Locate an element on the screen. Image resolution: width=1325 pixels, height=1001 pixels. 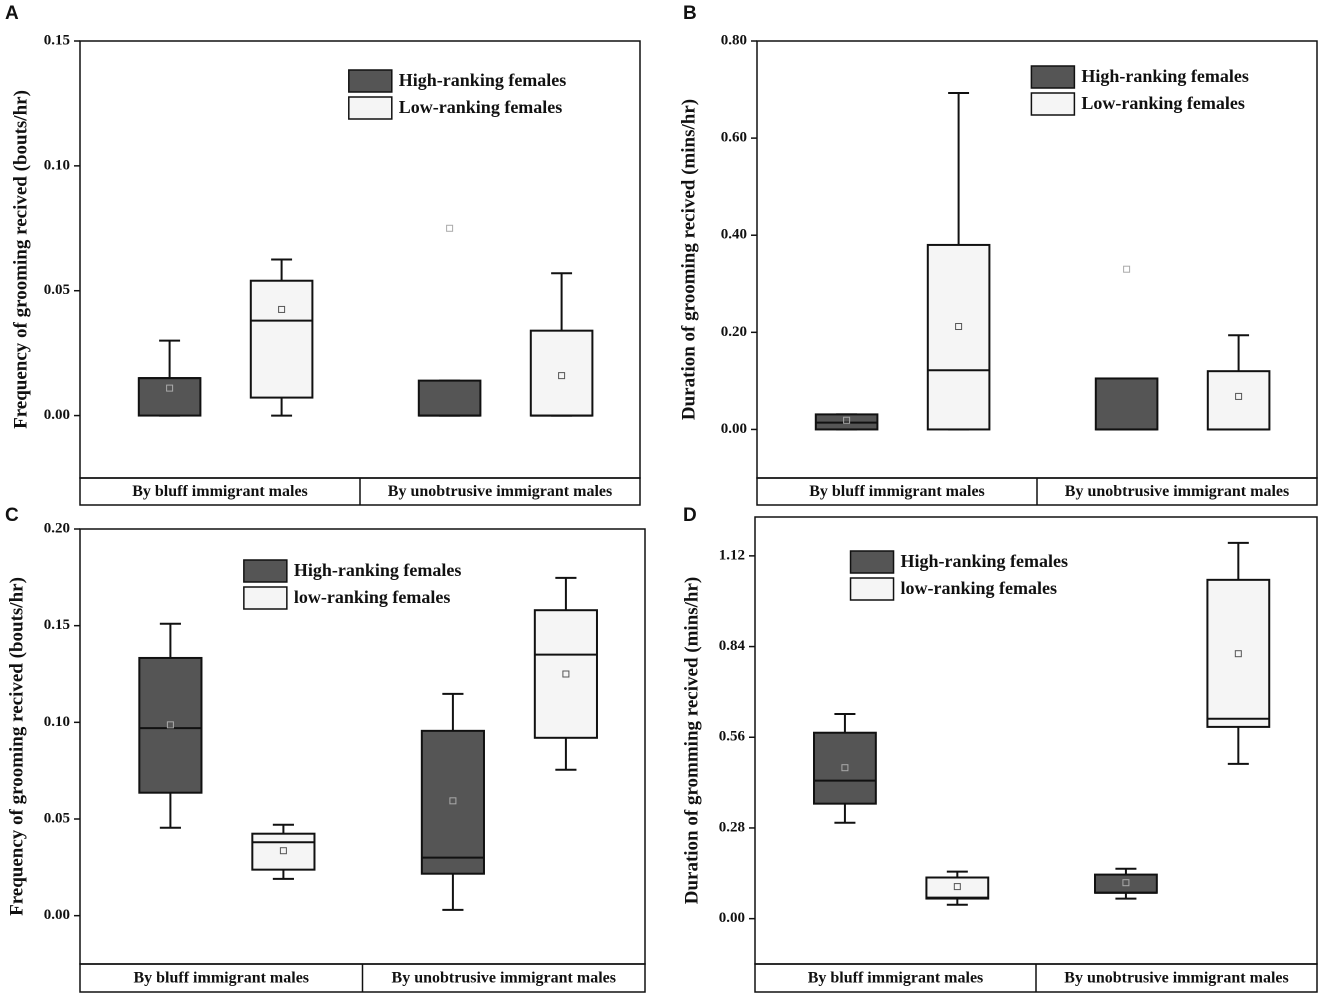
y-tick-label: 1.12 is located at coordinates (732, 555).